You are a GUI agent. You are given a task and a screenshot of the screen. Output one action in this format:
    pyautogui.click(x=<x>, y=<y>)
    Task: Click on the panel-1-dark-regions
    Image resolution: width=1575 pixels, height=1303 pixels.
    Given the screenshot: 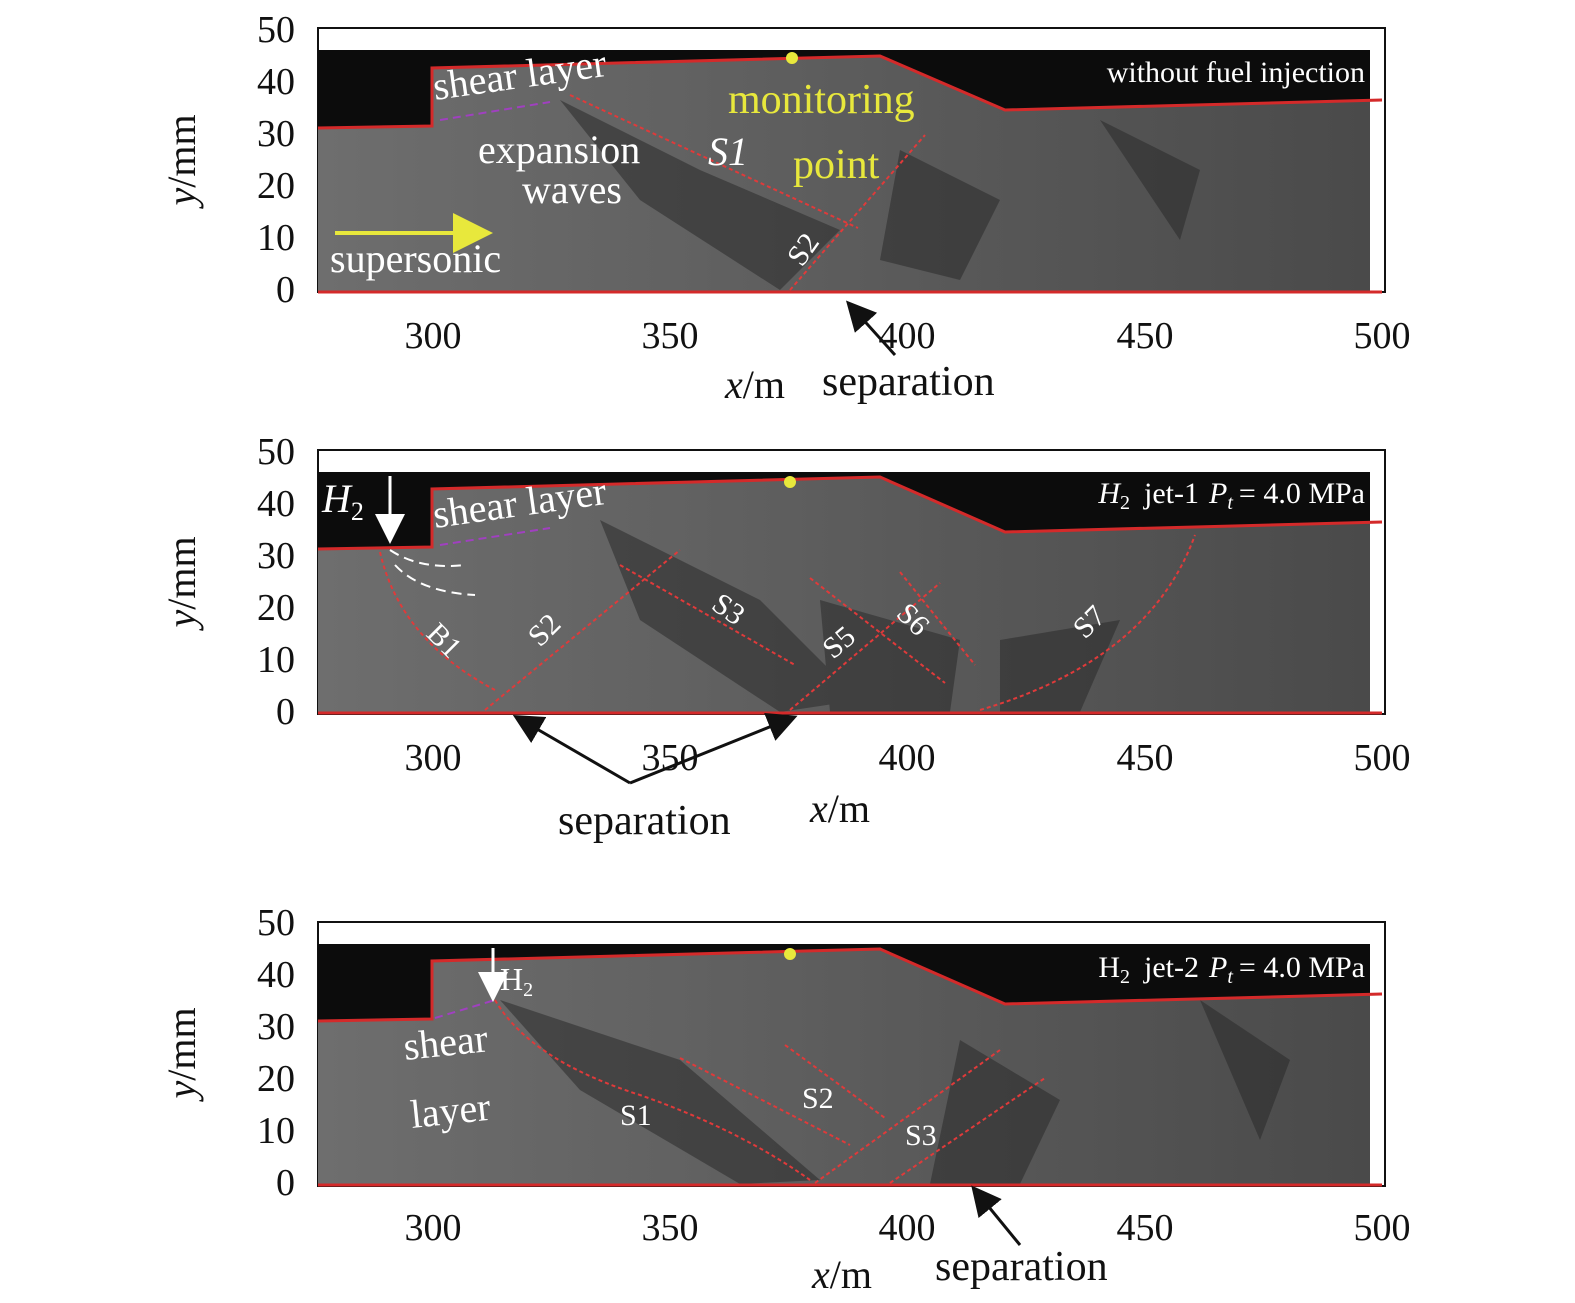 What is the action you would take?
    pyautogui.click(x=880, y=195)
    